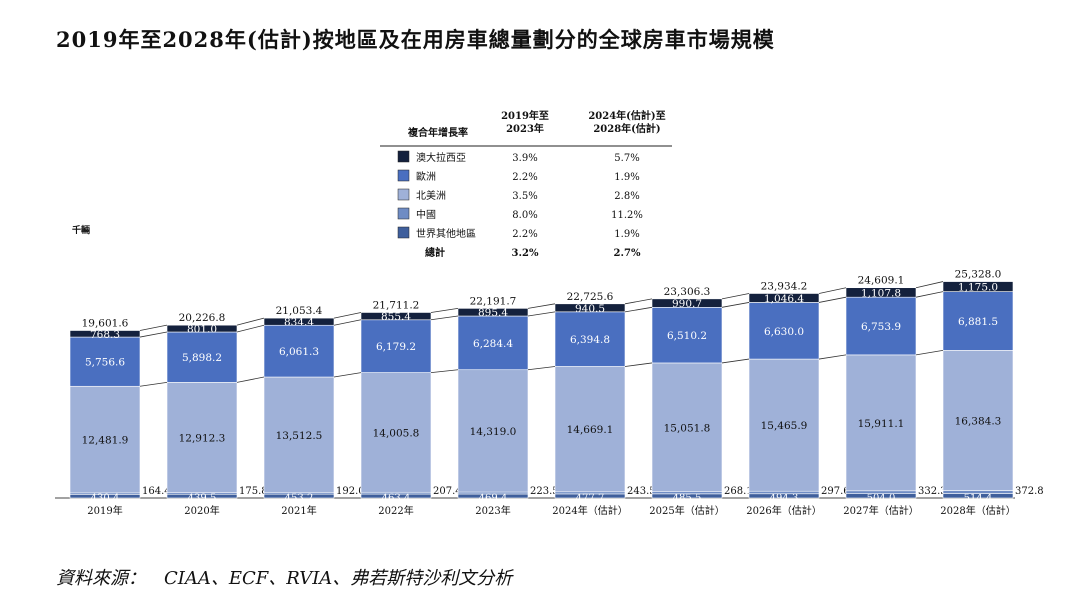 Image resolution: width=1080 pixels, height=615 pixels. What do you see at coordinates (350, 491) in the screenshot?
I see `data-label: 192.0` at bounding box center [350, 491].